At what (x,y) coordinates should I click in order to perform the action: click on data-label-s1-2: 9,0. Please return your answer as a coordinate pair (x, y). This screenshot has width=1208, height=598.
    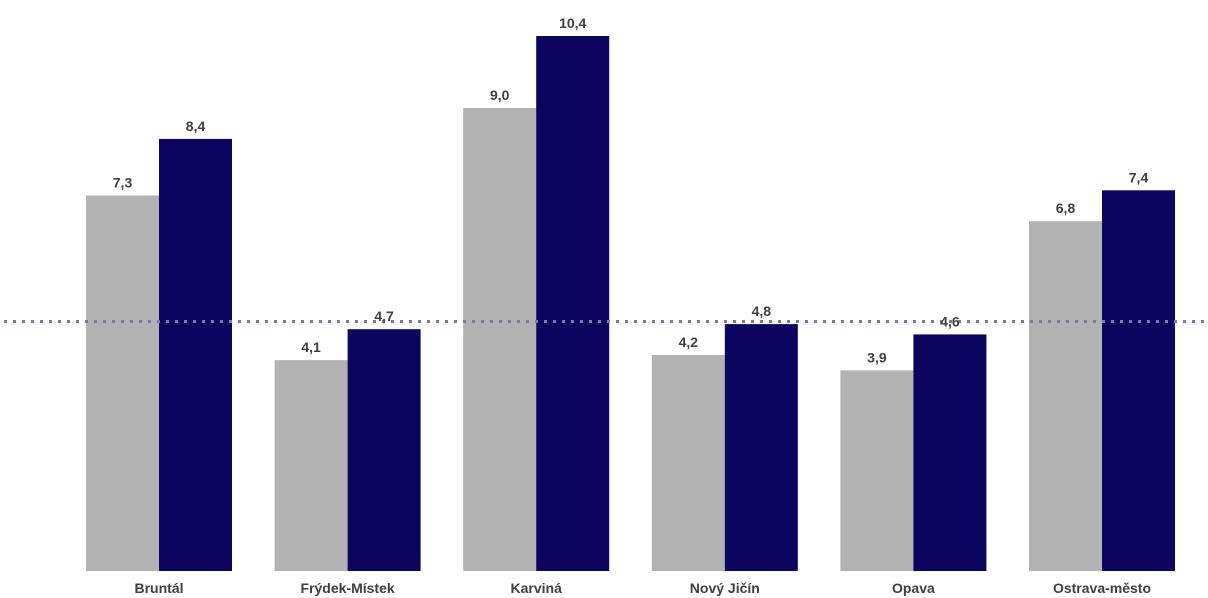
    Looking at the image, I should click on (500, 95).